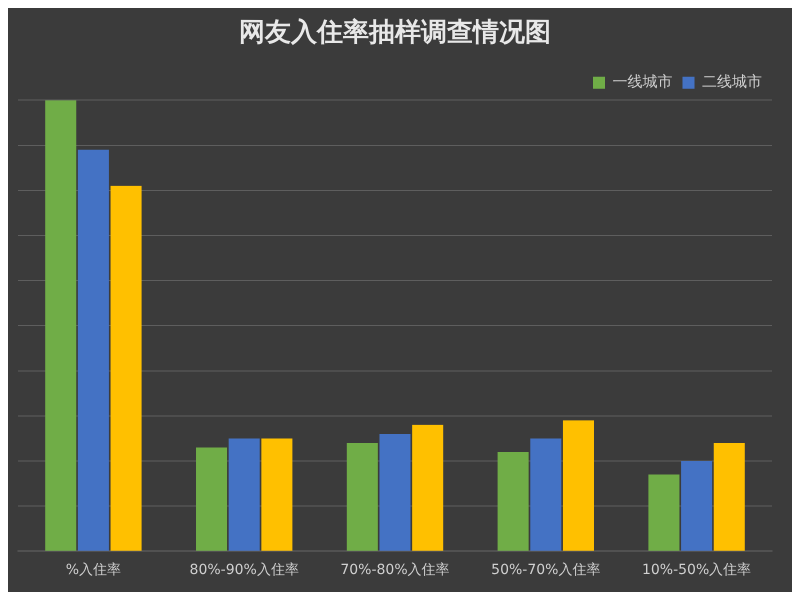  Describe the element at coordinates (94, 570) in the screenshot. I see `x-tick-label: %入住率` at that location.